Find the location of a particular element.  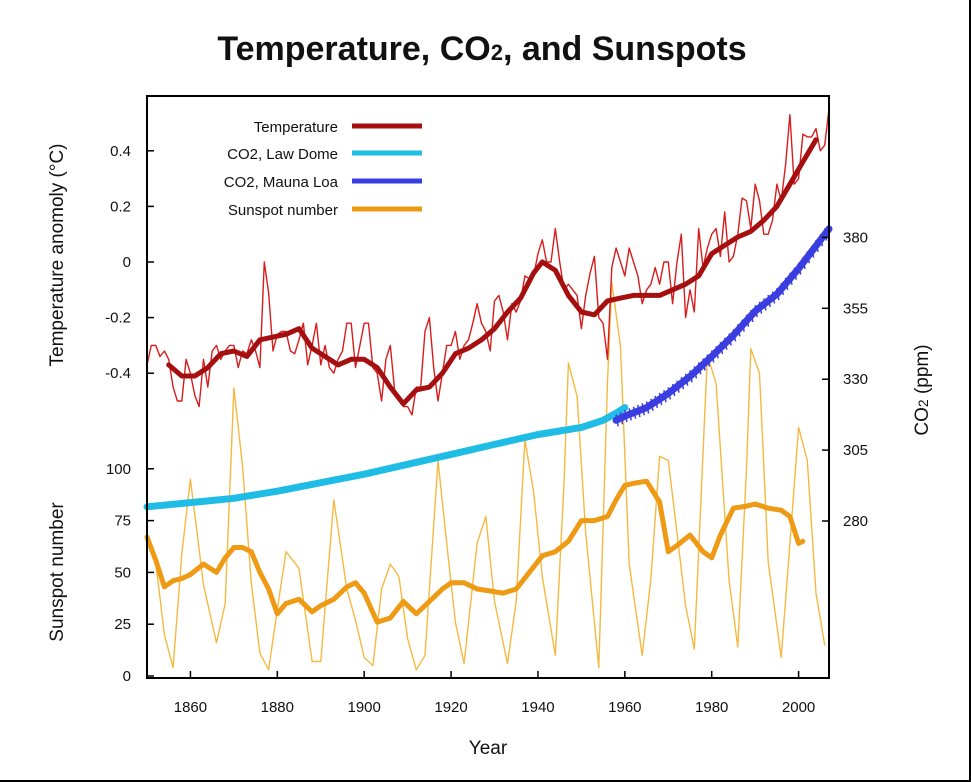

co2-tick-label: 280 is located at coordinates (855, 521).